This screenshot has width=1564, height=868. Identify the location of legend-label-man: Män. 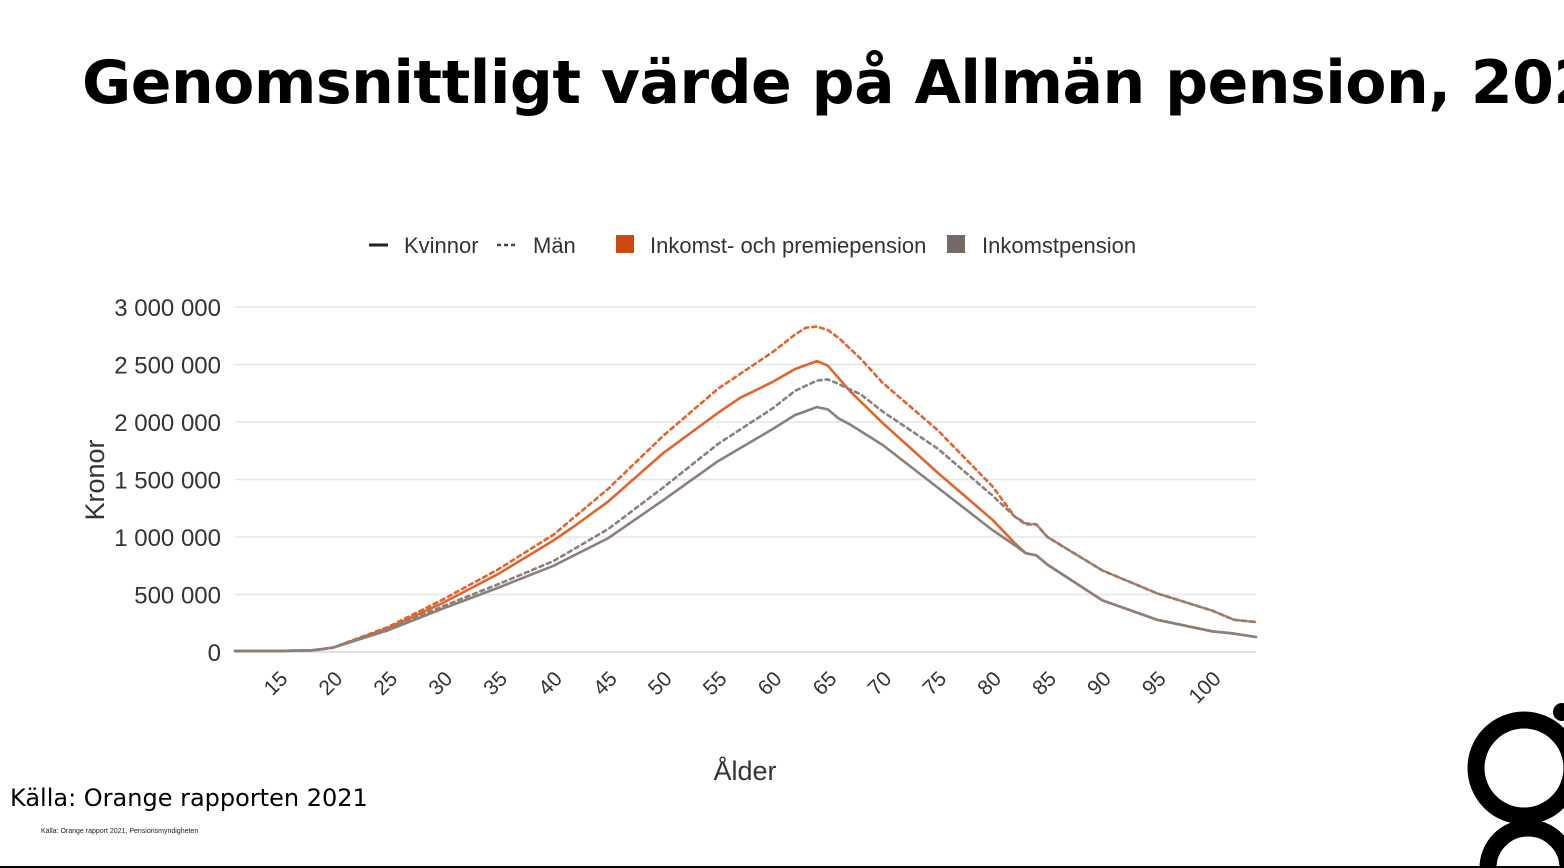
(554, 245).